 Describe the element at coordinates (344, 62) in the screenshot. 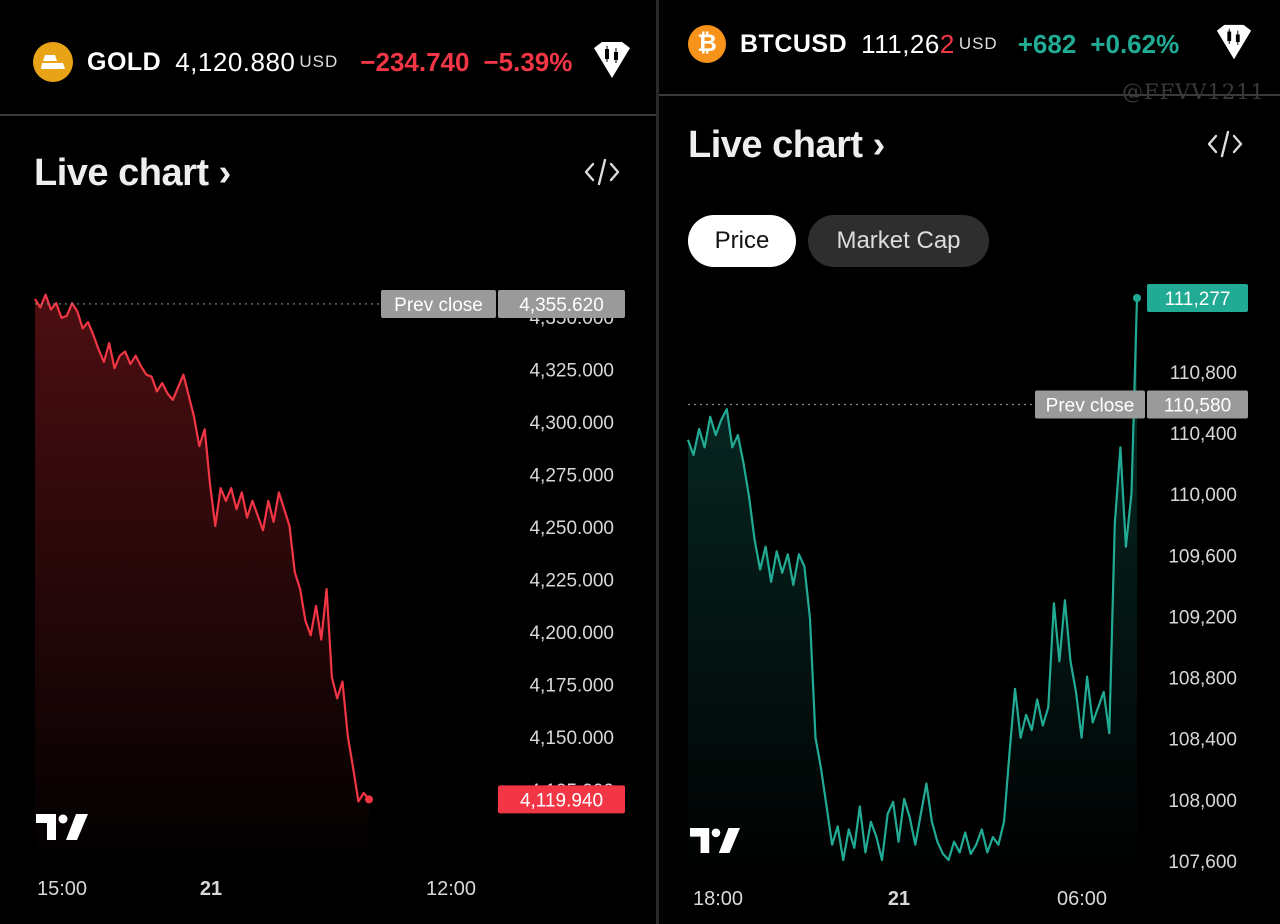

I see `gold-header: GOLD 4,120.880 USD −234.740 −5.39%` at that location.